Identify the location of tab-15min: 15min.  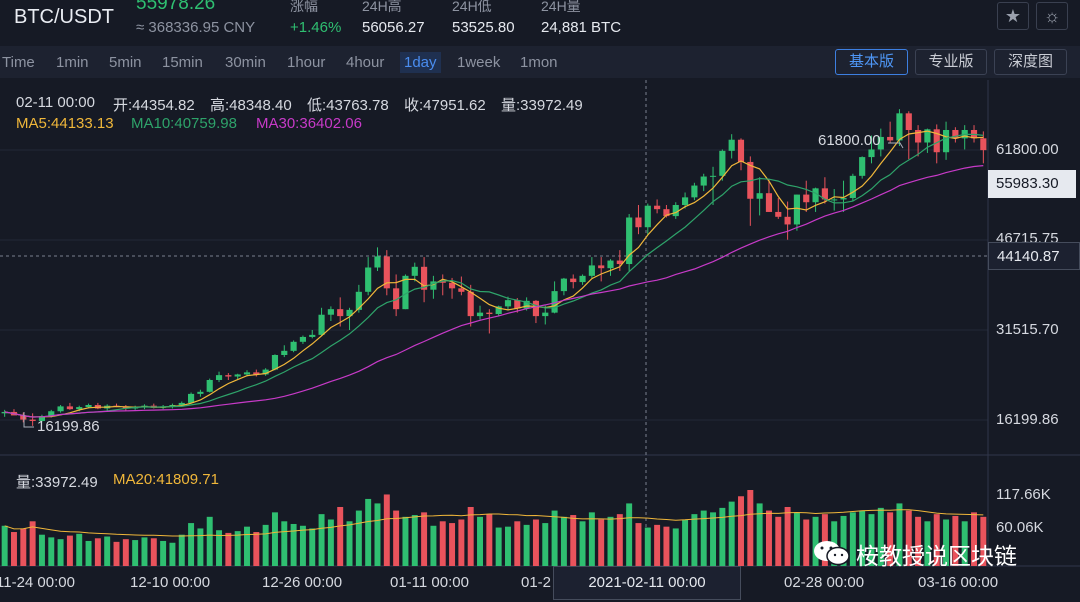
(182, 62).